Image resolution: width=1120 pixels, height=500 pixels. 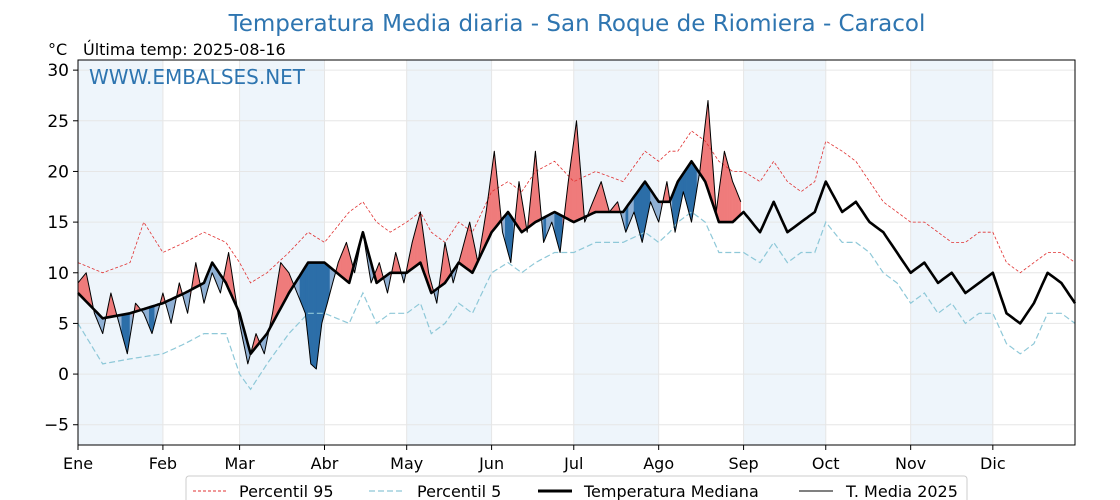 What do you see at coordinates (197, 77) in the screenshot?
I see `watermark: WWW.EMBALSES.NET` at bounding box center [197, 77].